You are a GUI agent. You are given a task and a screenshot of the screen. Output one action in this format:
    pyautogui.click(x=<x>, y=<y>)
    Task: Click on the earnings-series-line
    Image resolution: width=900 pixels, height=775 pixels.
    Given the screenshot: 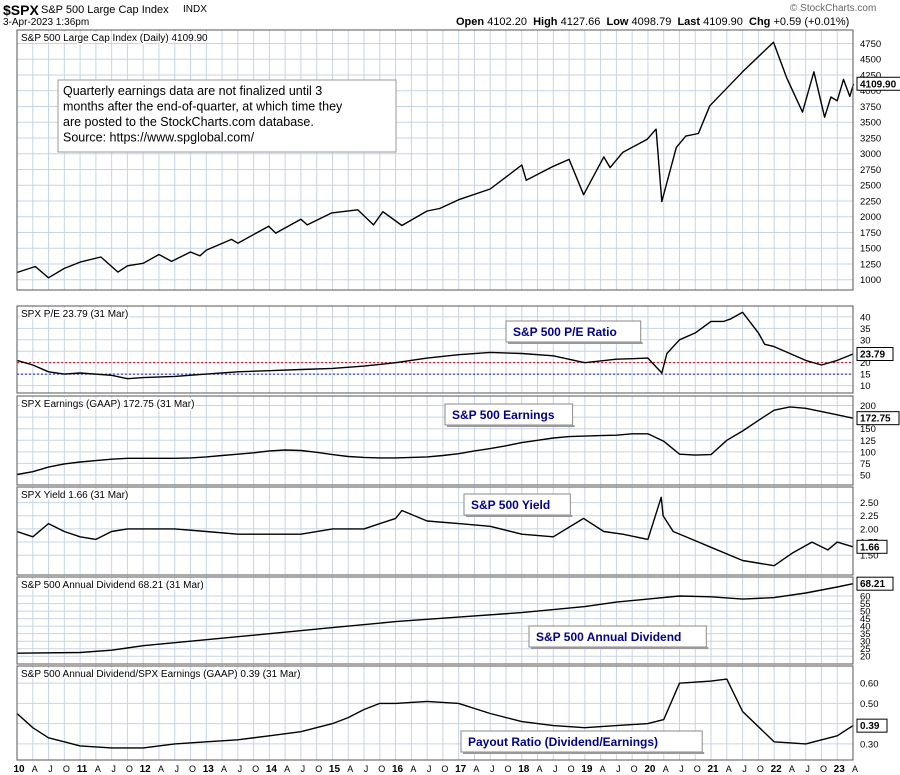 What is the action you would take?
    pyautogui.click(x=435, y=441)
    